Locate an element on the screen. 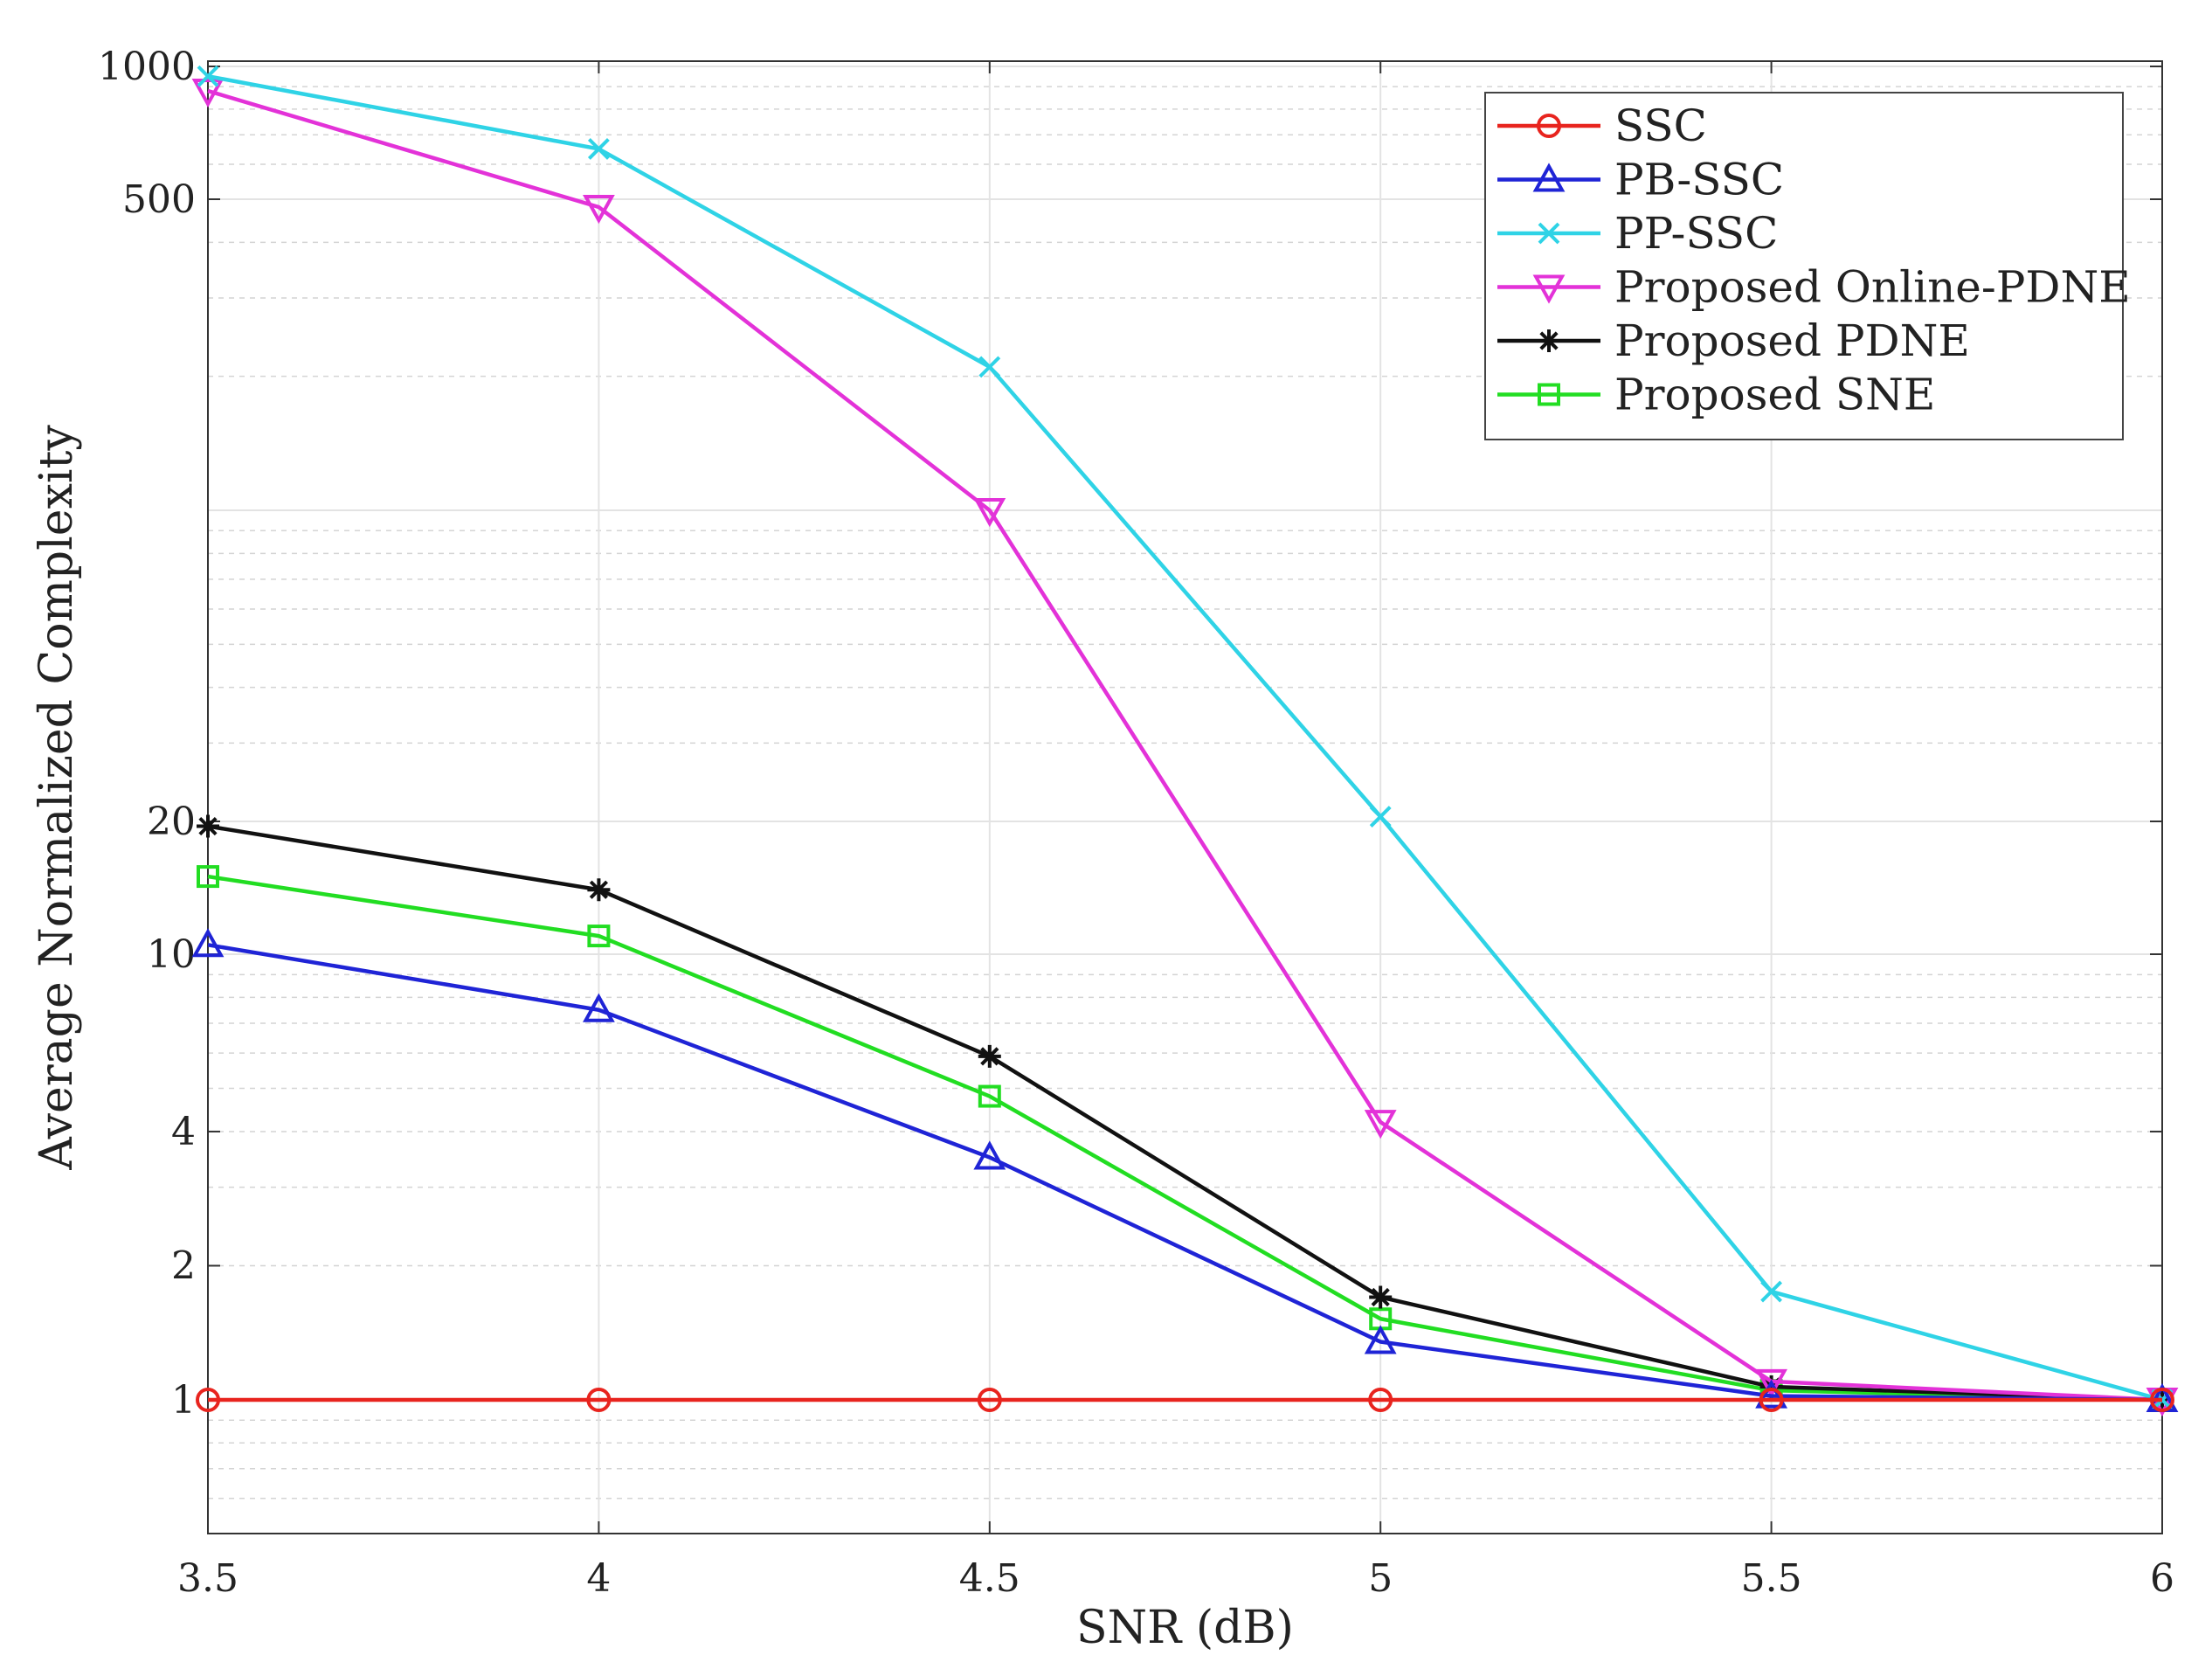  y-tick-label: 4 is located at coordinates (183, 1132).